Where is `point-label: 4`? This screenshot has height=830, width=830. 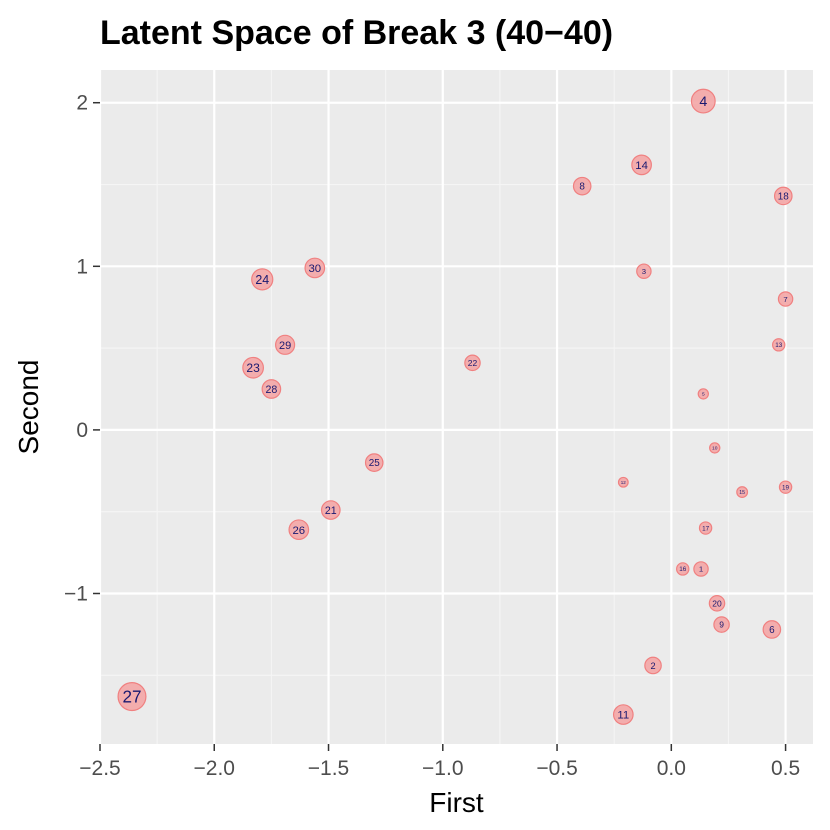 point-label: 4 is located at coordinates (703, 102).